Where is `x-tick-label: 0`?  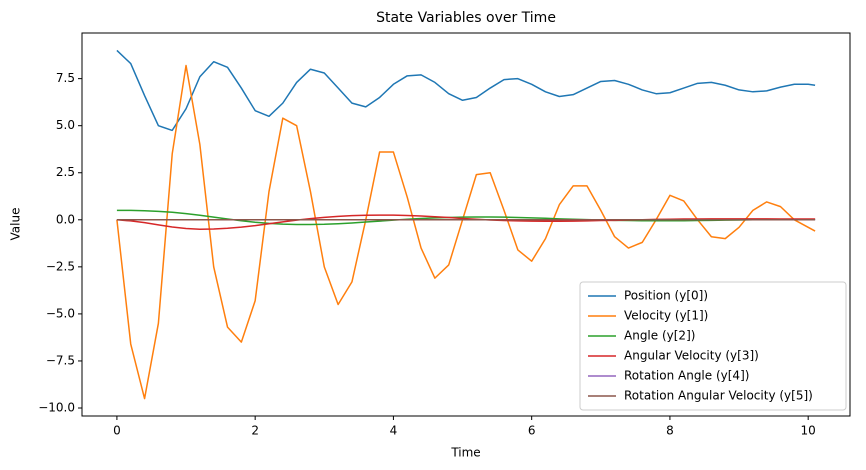 x-tick-label: 0 is located at coordinates (117, 431).